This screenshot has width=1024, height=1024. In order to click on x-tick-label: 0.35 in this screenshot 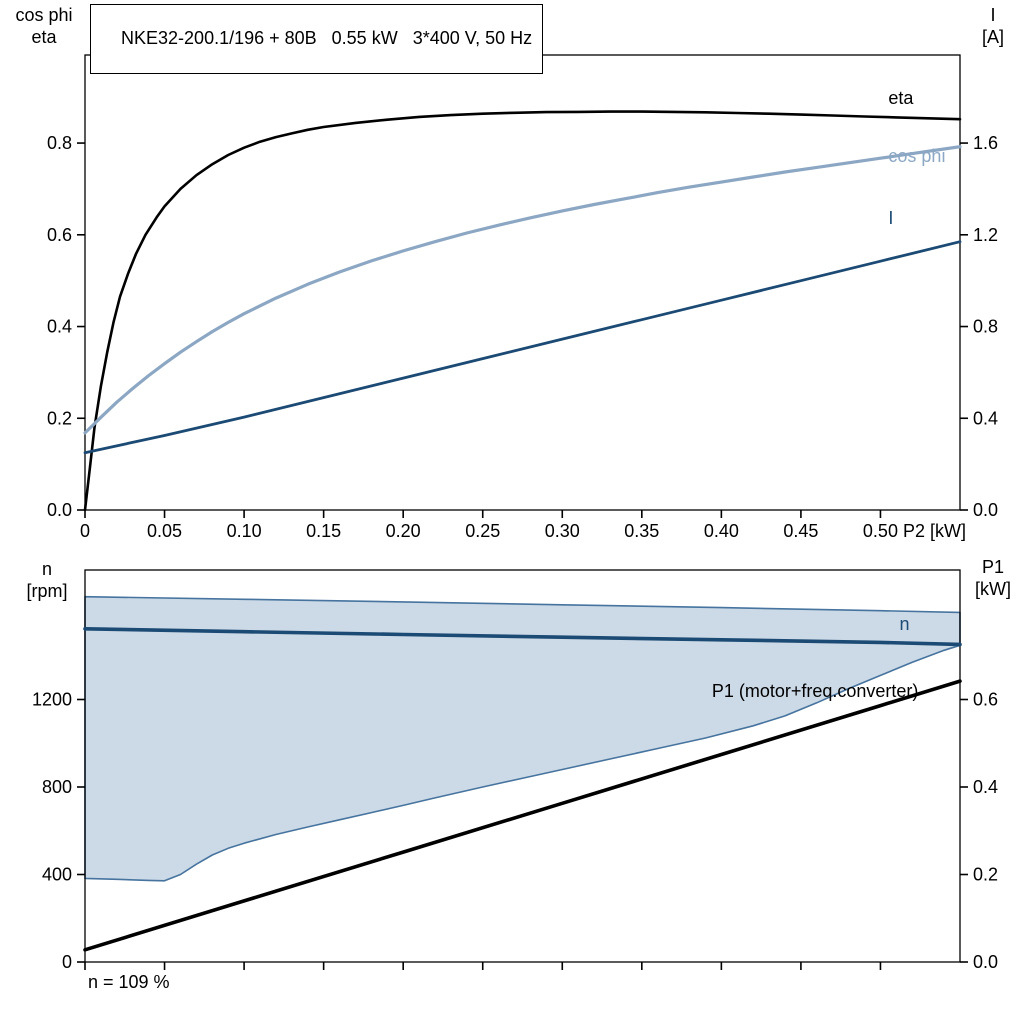, I will do `click(641, 531)`.